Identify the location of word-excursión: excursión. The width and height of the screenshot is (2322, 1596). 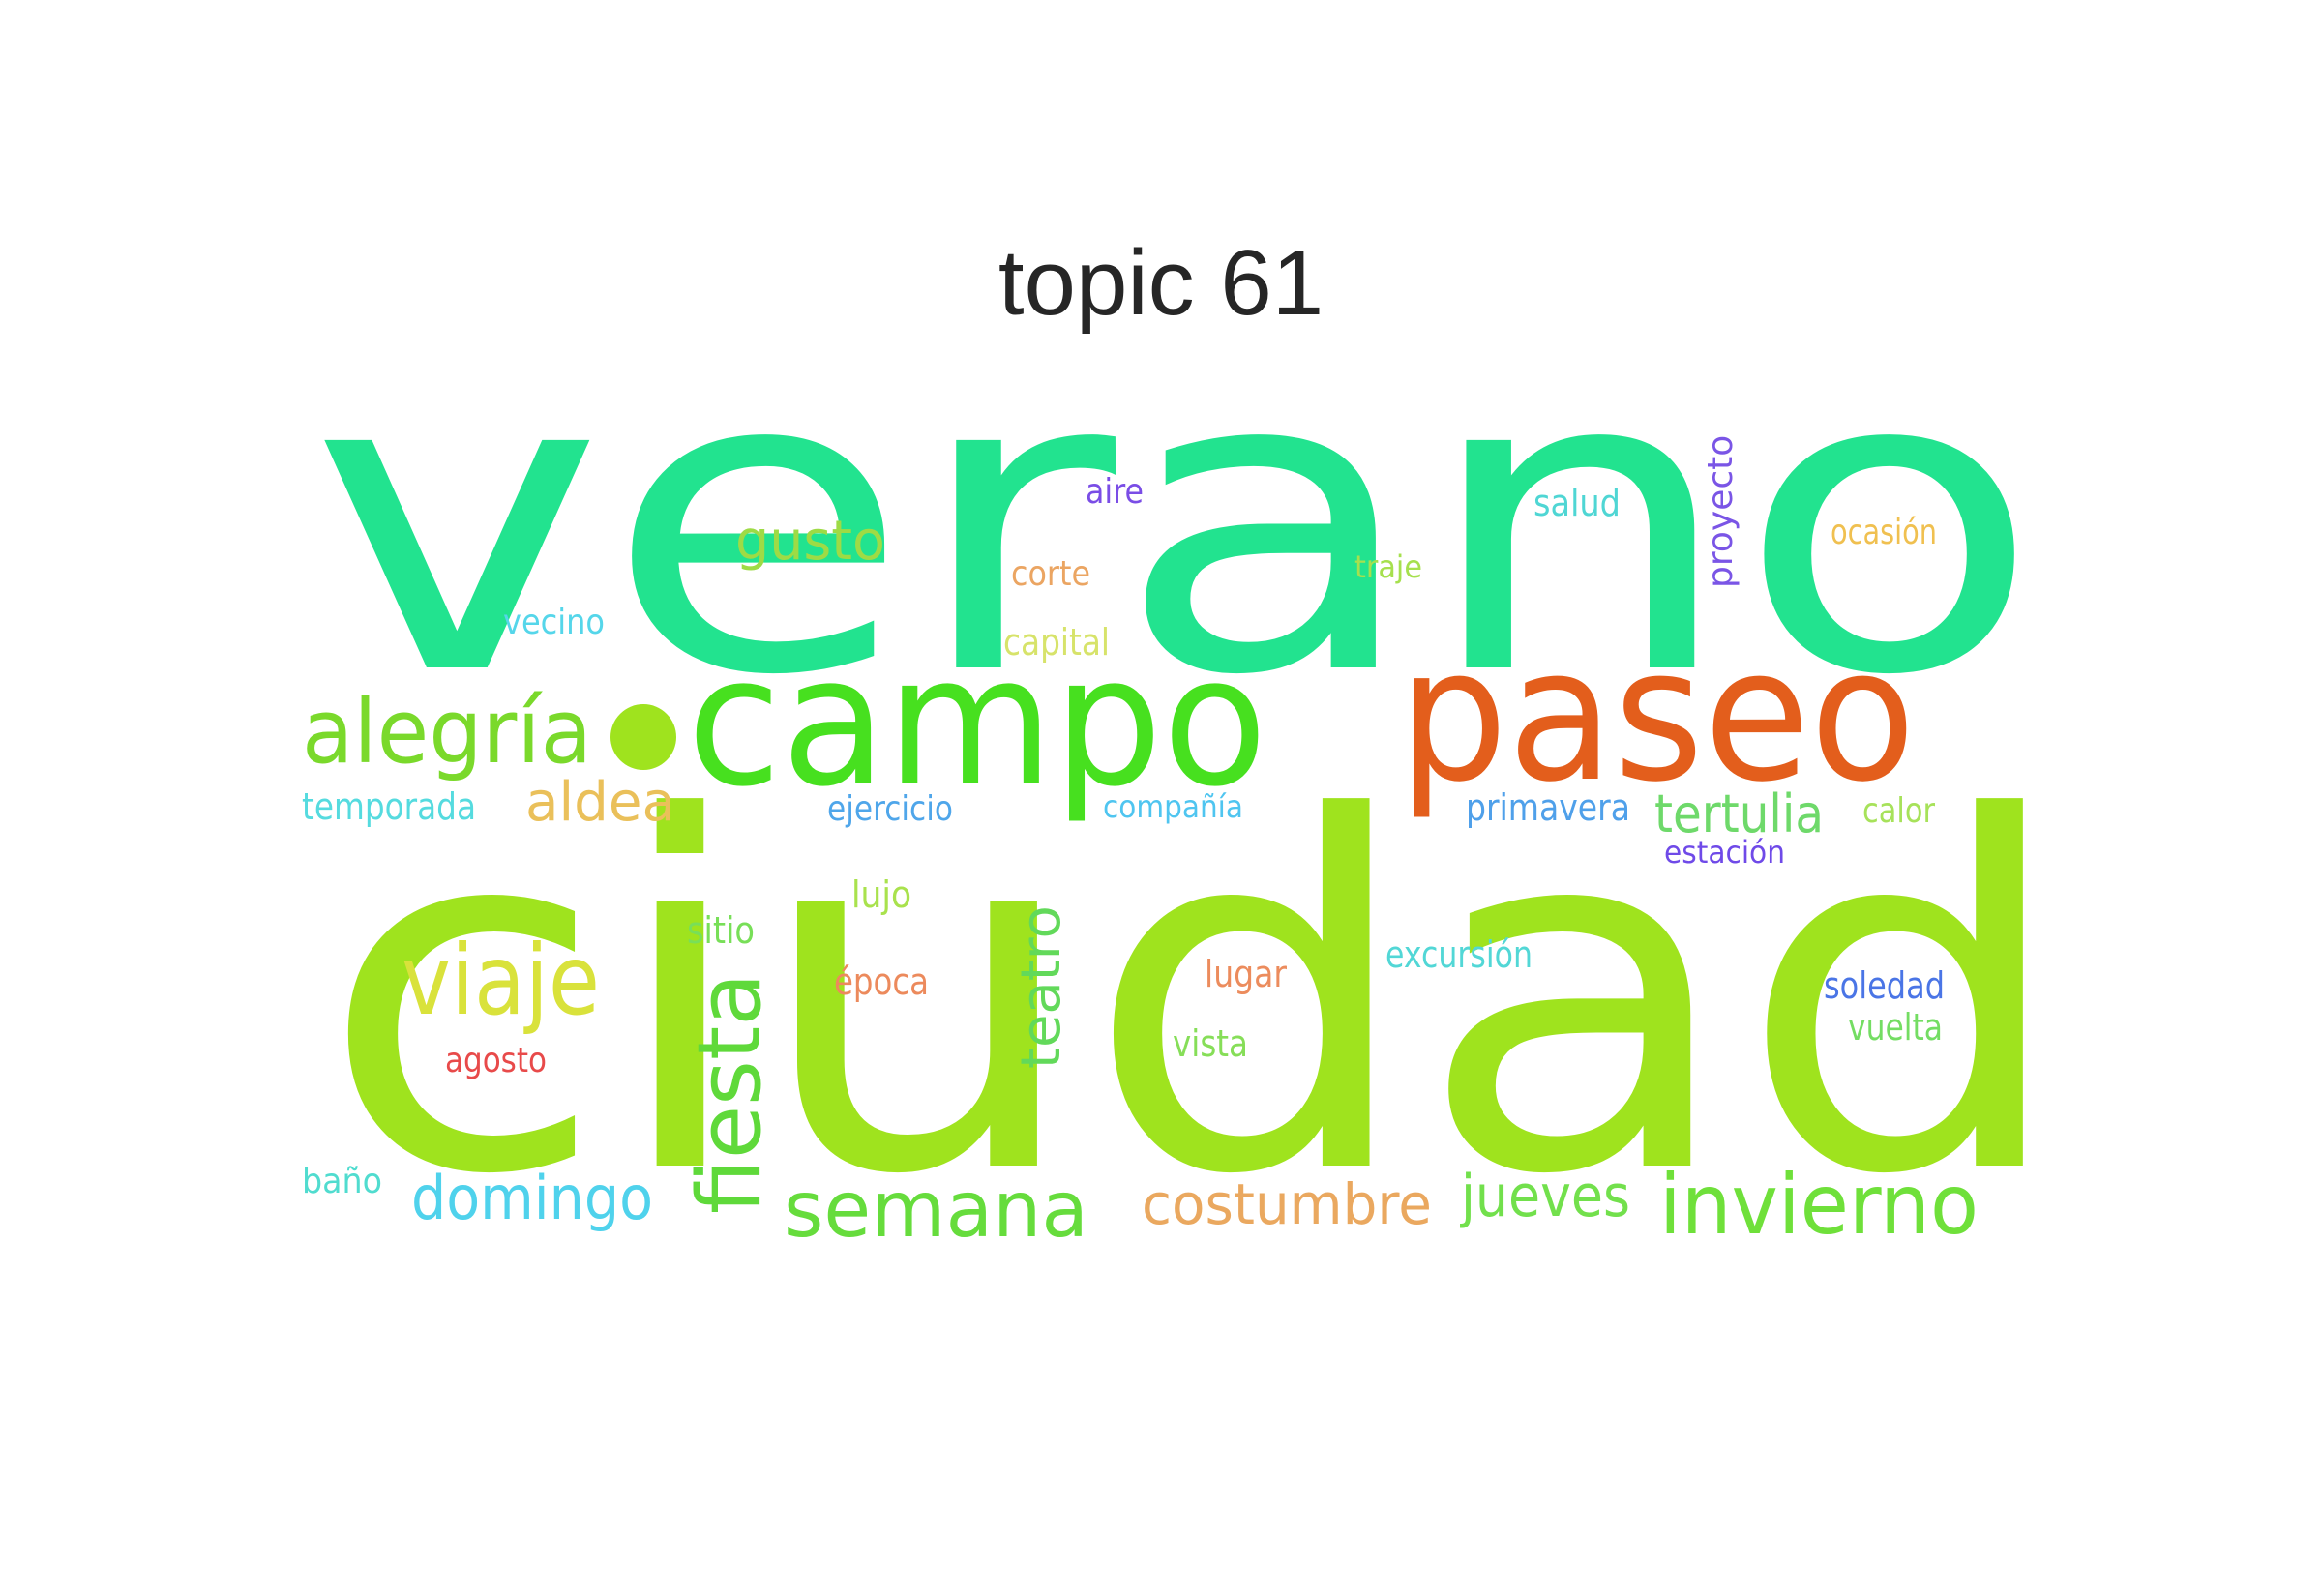
(1459, 954).